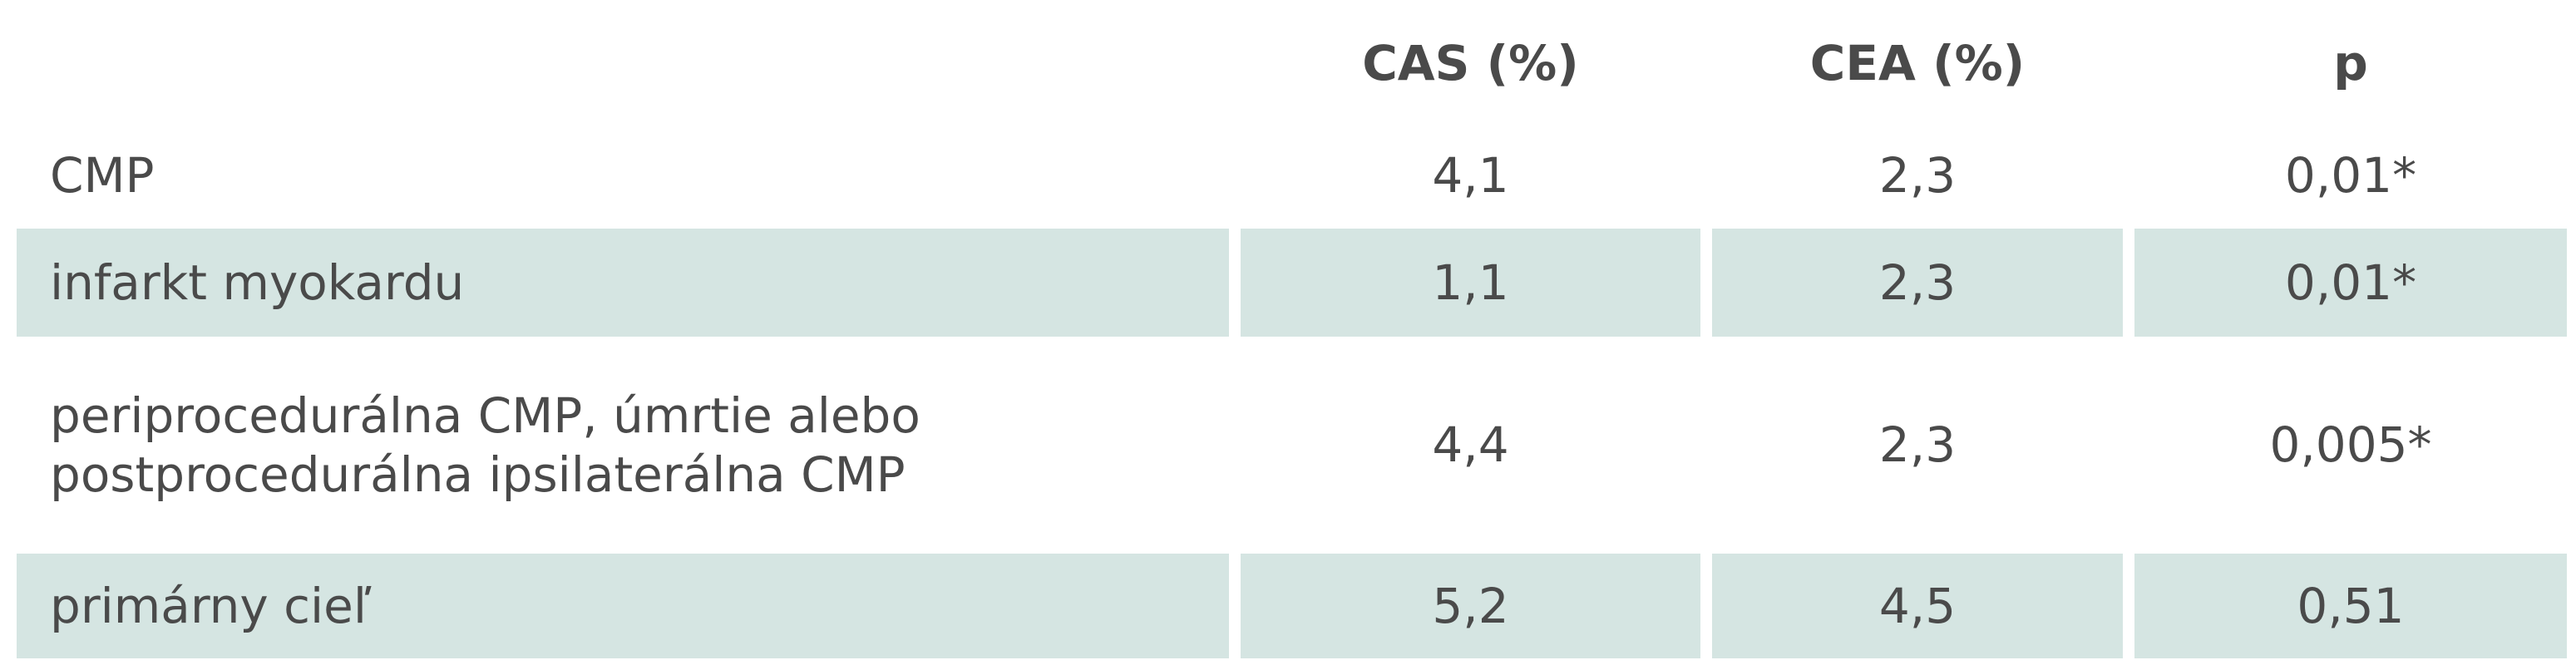 The height and width of the screenshot is (665, 2576). I want to click on value-cell: 4,5, so click(1917, 606).